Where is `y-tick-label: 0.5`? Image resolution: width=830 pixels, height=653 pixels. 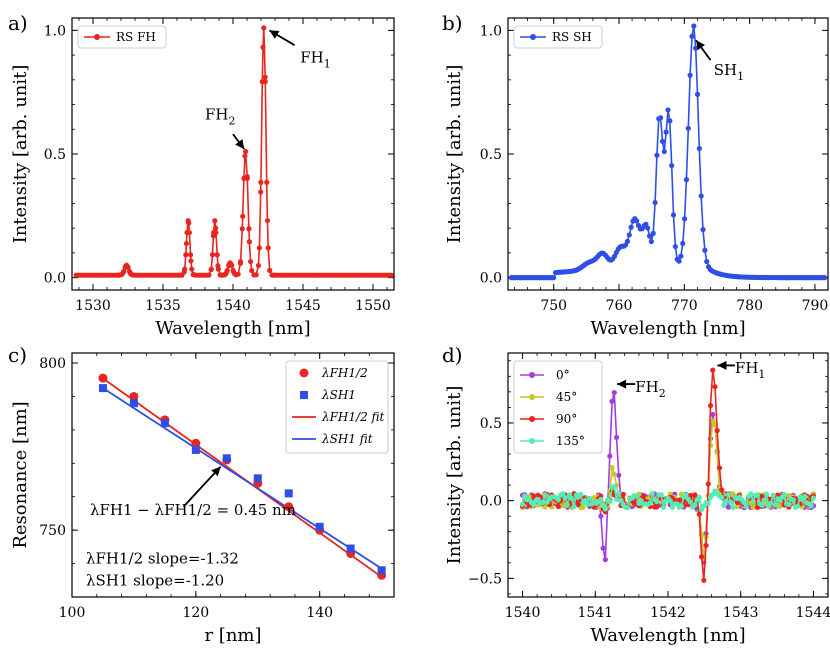 y-tick-label: 0.5 is located at coordinates (491, 424).